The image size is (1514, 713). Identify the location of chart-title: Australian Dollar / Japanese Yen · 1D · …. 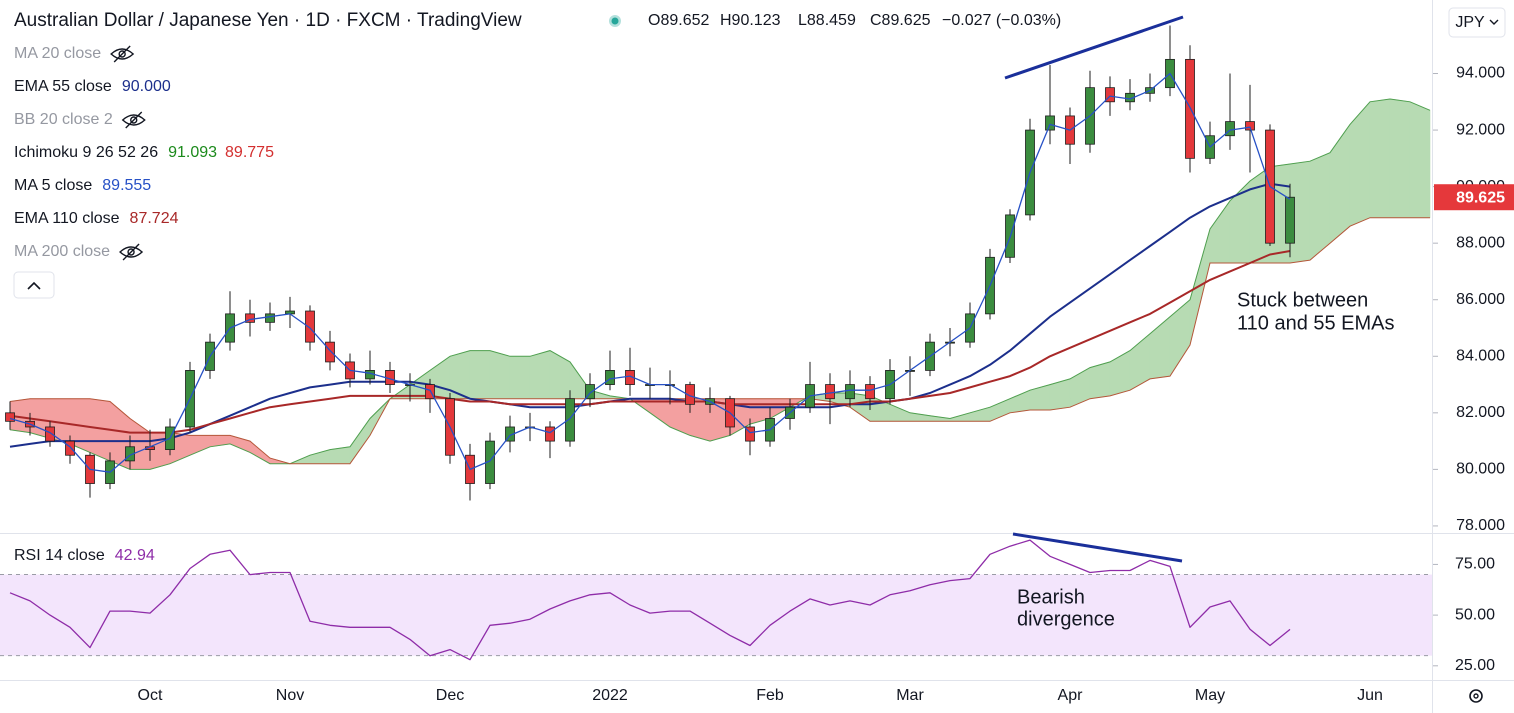
(268, 20).